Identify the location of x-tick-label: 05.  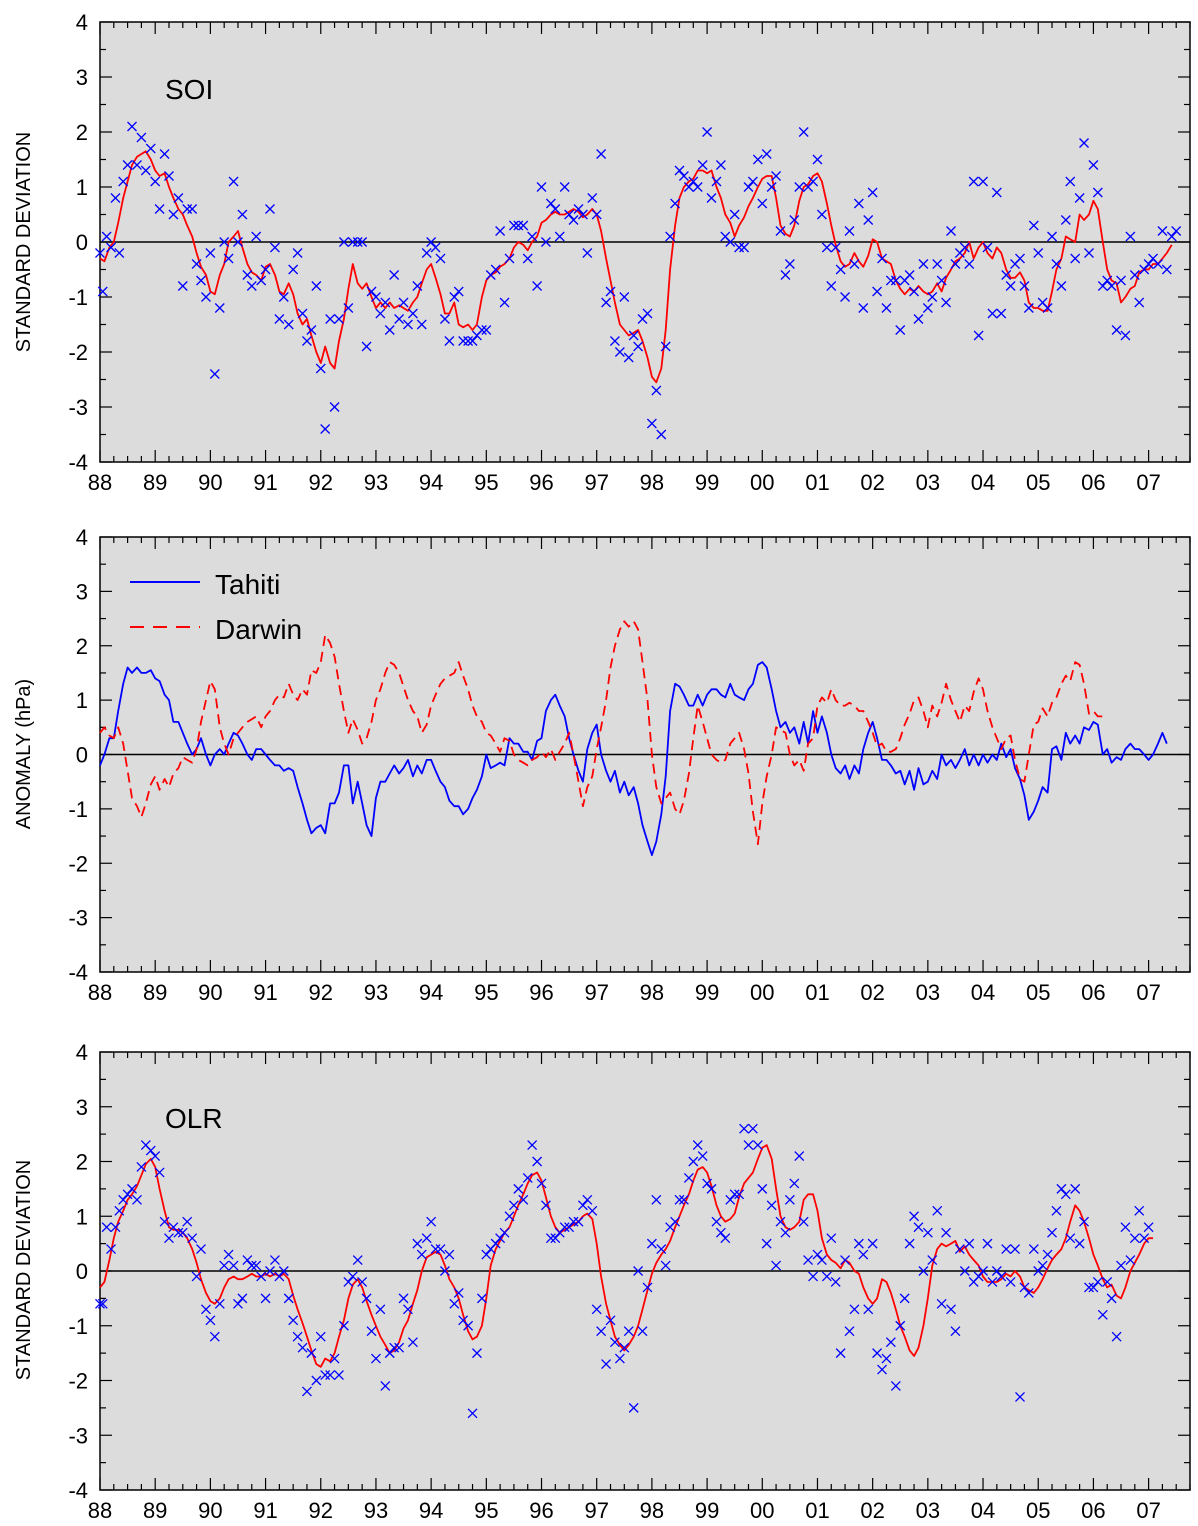
(1038, 1510).